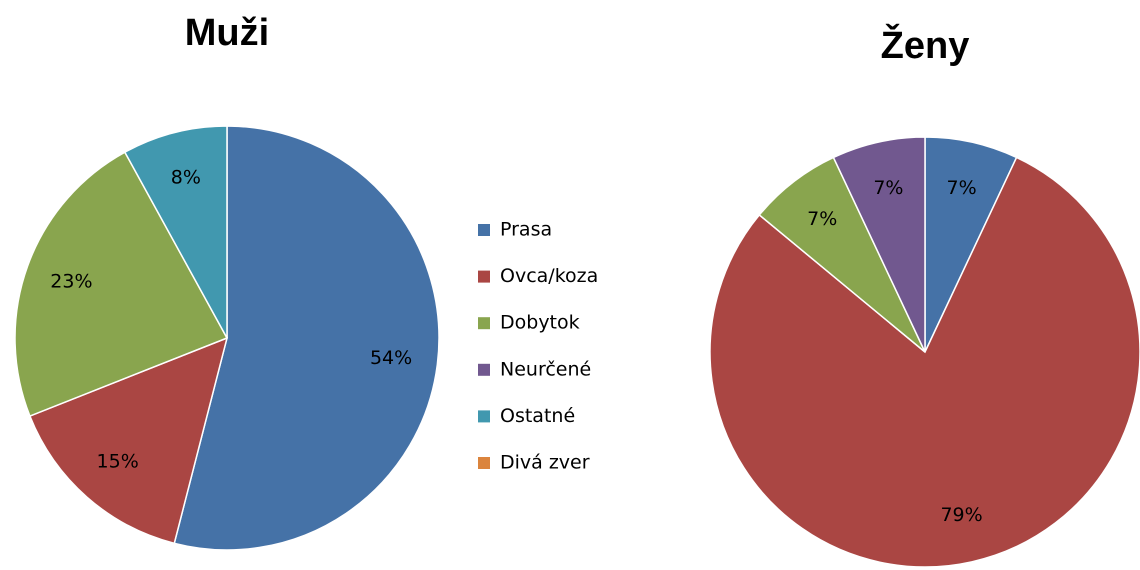 The height and width of the screenshot is (570, 1140). Describe the element at coordinates (545, 369) in the screenshot. I see `legend-label: Neurčené` at that location.